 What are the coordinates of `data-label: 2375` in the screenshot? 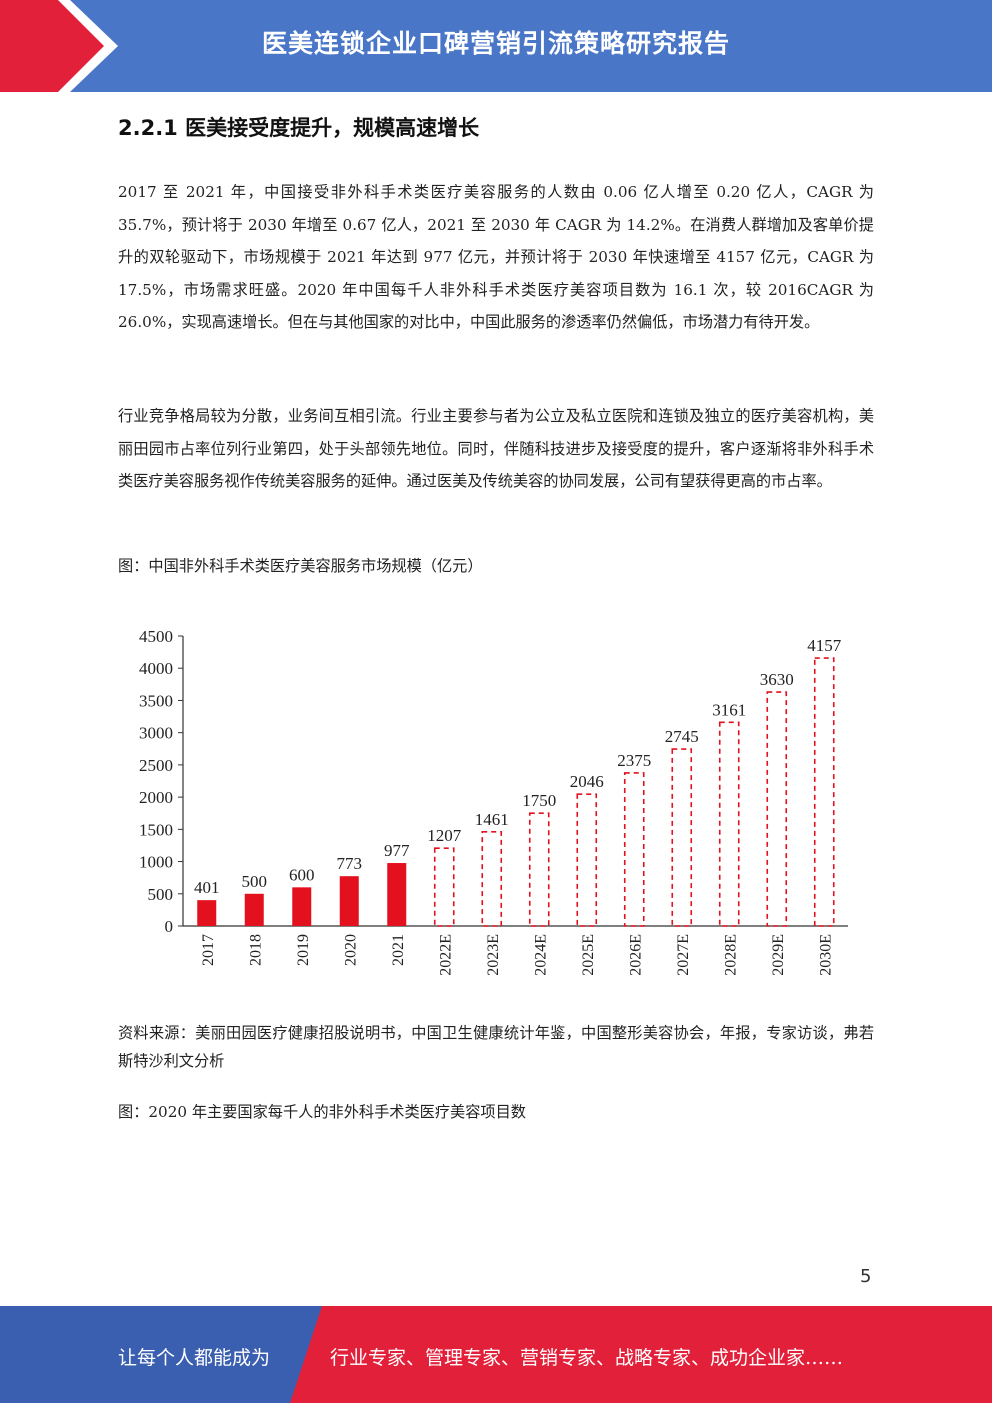 It's located at (634, 760).